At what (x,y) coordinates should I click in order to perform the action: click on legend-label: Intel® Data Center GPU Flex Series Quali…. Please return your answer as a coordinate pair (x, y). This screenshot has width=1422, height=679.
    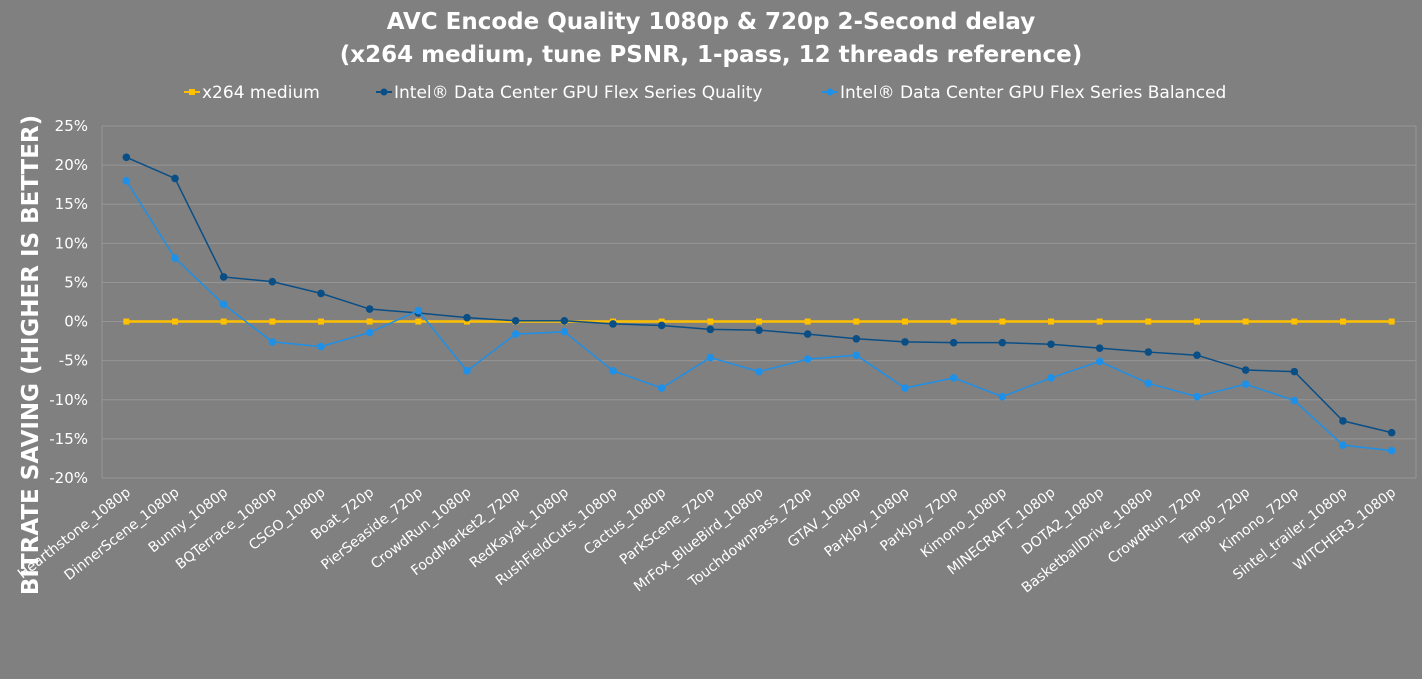
    Looking at the image, I should click on (578, 93).